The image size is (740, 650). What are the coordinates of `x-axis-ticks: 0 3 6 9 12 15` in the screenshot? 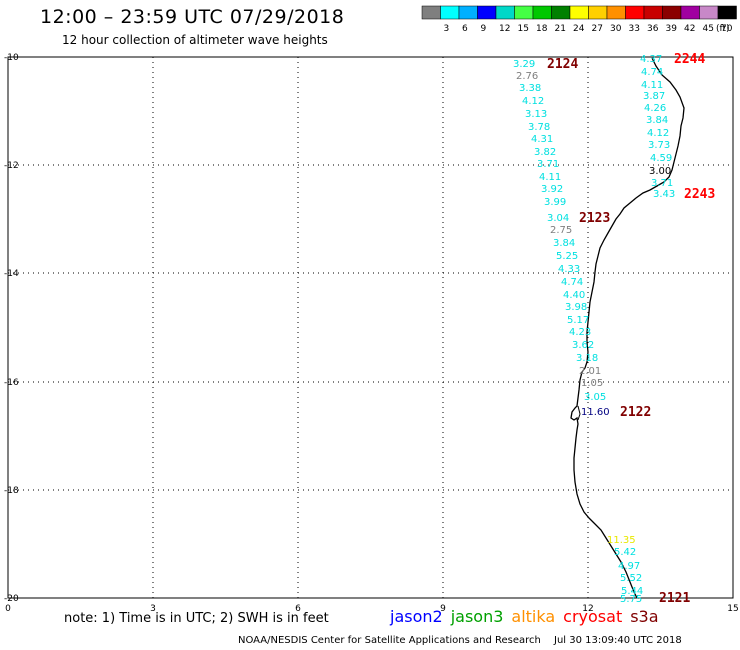 It's located at (372, 609).